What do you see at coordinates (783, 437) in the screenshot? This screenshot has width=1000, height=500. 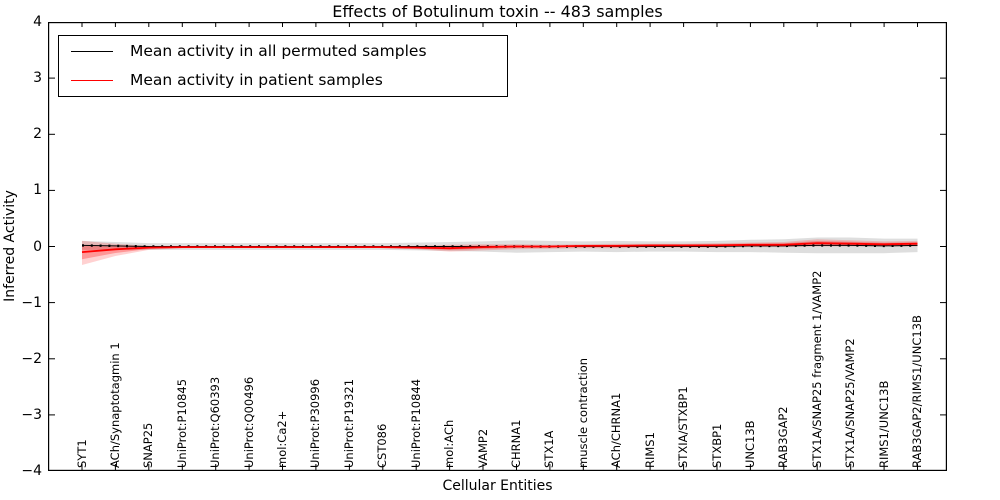 I see `x-tick-label: RAB3GAP2` at bounding box center [783, 437].